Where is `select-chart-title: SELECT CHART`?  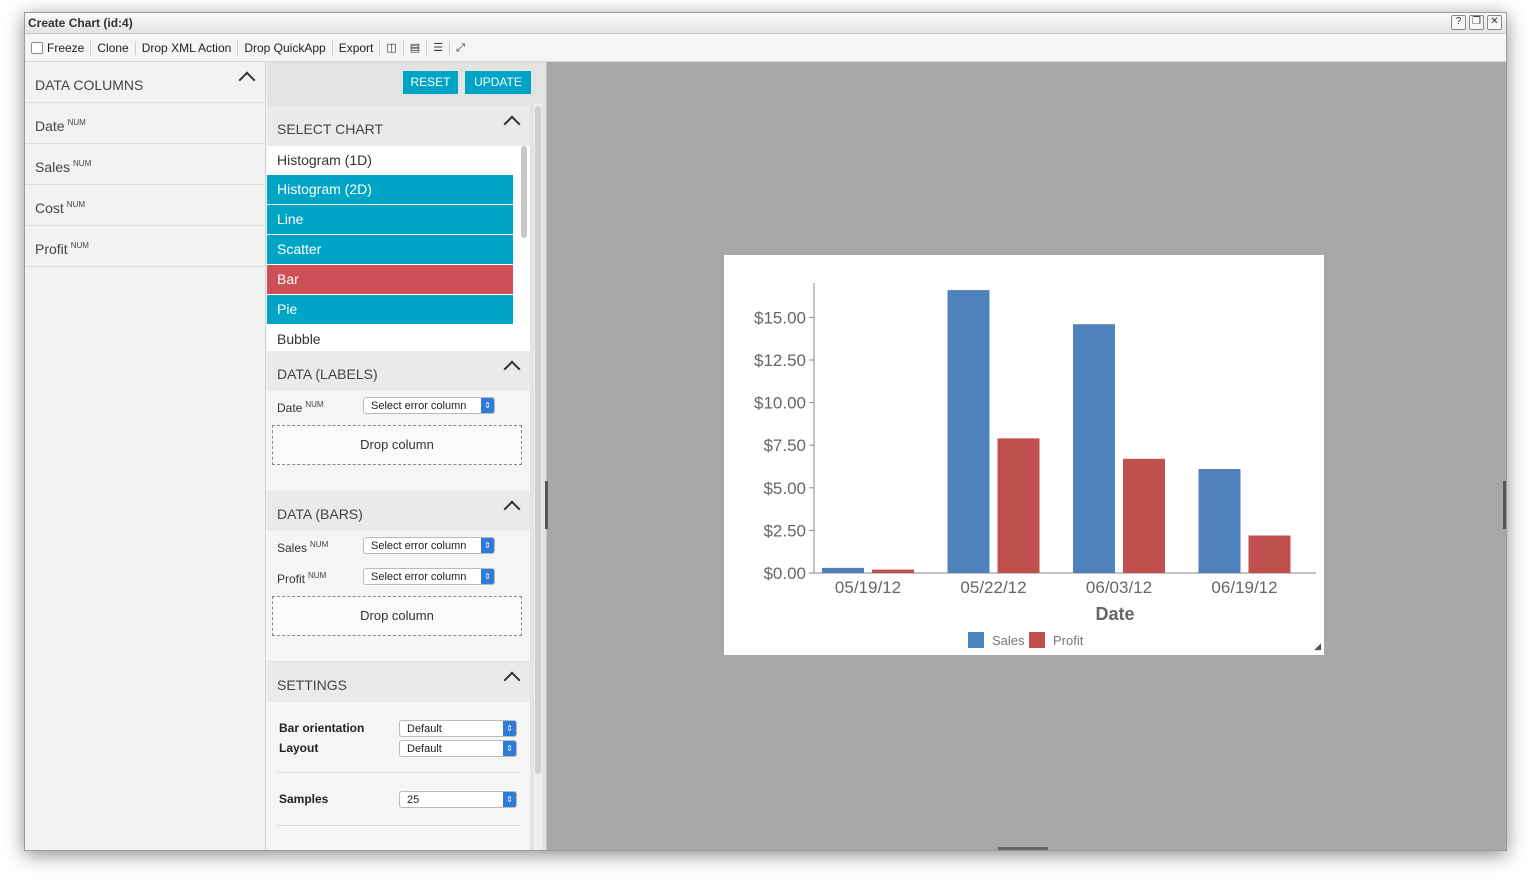 select-chart-title: SELECT CHART is located at coordinates (330, 129).